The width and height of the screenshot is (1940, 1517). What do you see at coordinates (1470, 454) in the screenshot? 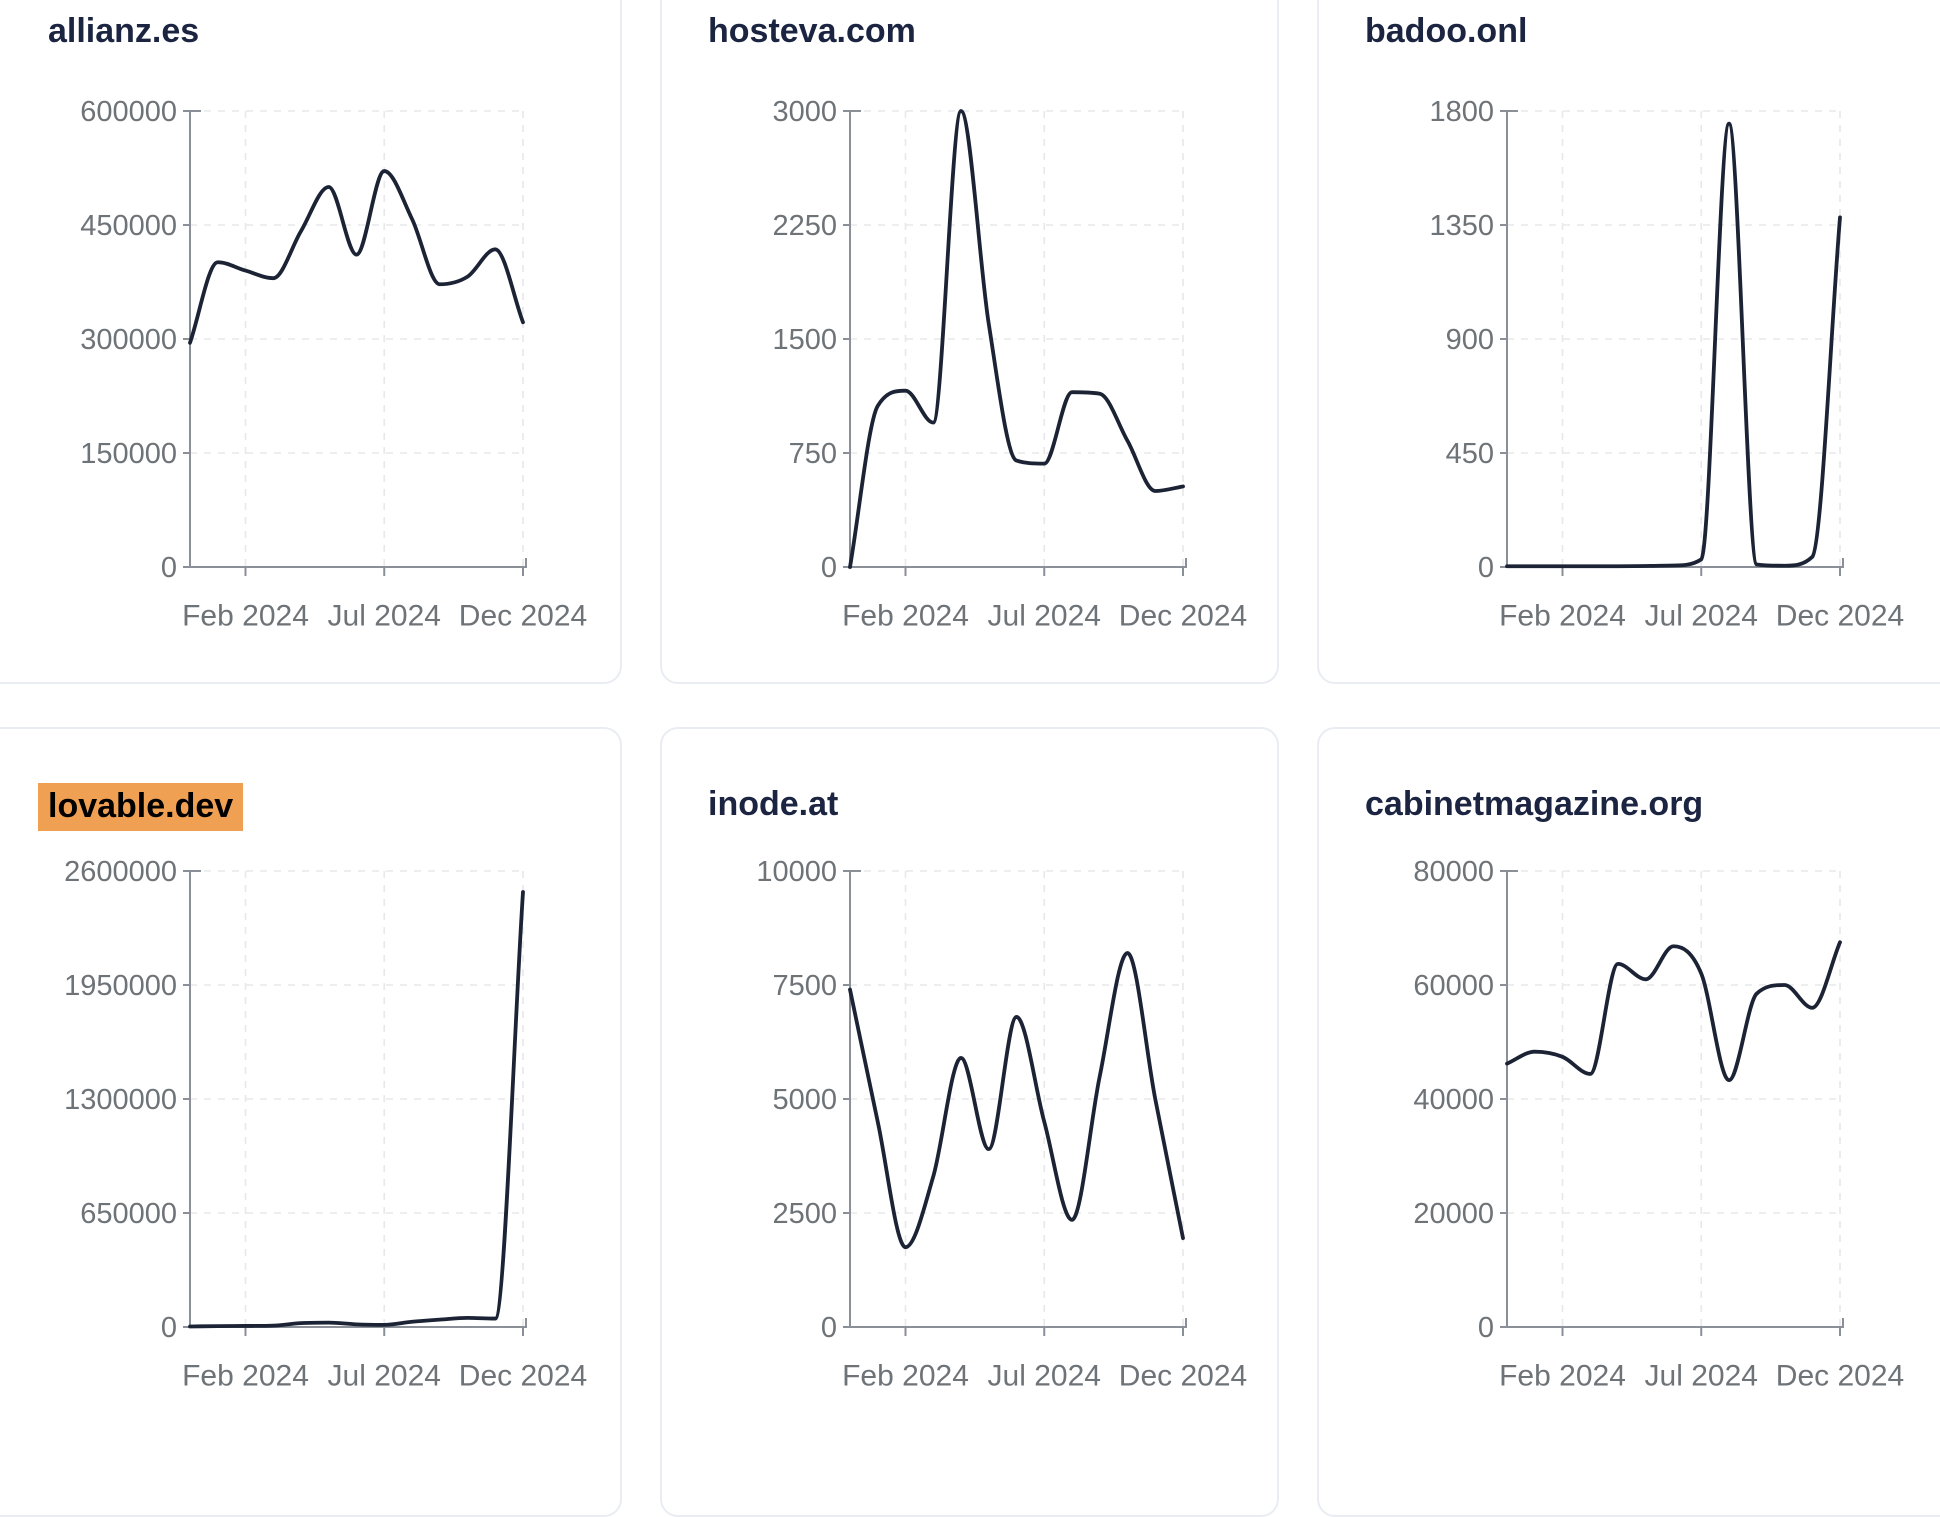
I see `y-tick-label: 450` at bounding box center [1470, 454].